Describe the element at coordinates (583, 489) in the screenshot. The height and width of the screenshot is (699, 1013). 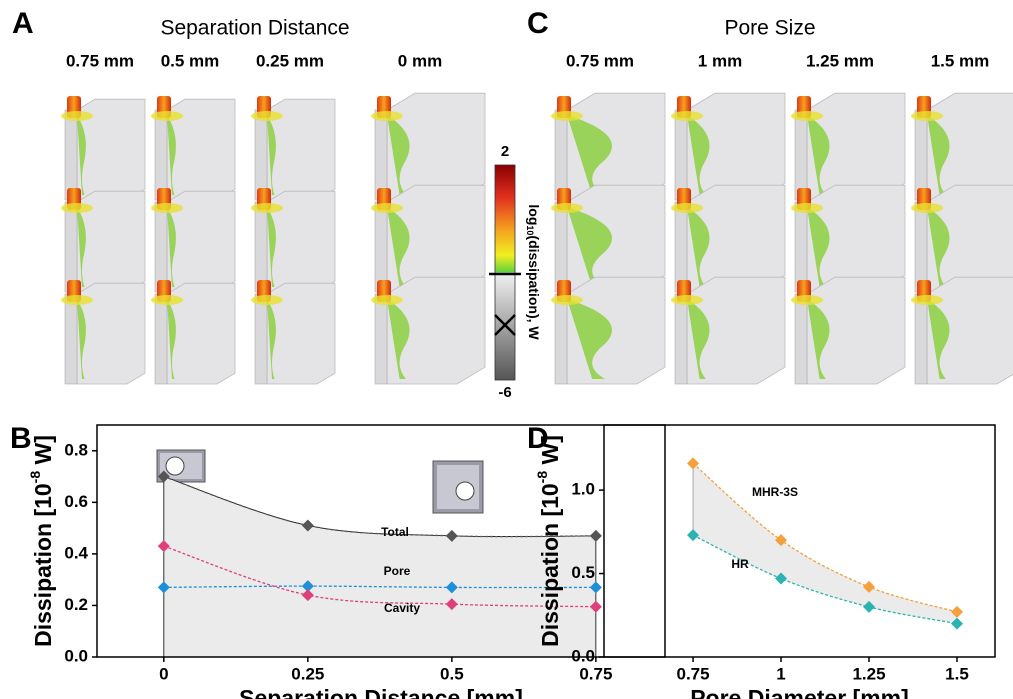
I see `y-tick-label: 1.0` at that location.